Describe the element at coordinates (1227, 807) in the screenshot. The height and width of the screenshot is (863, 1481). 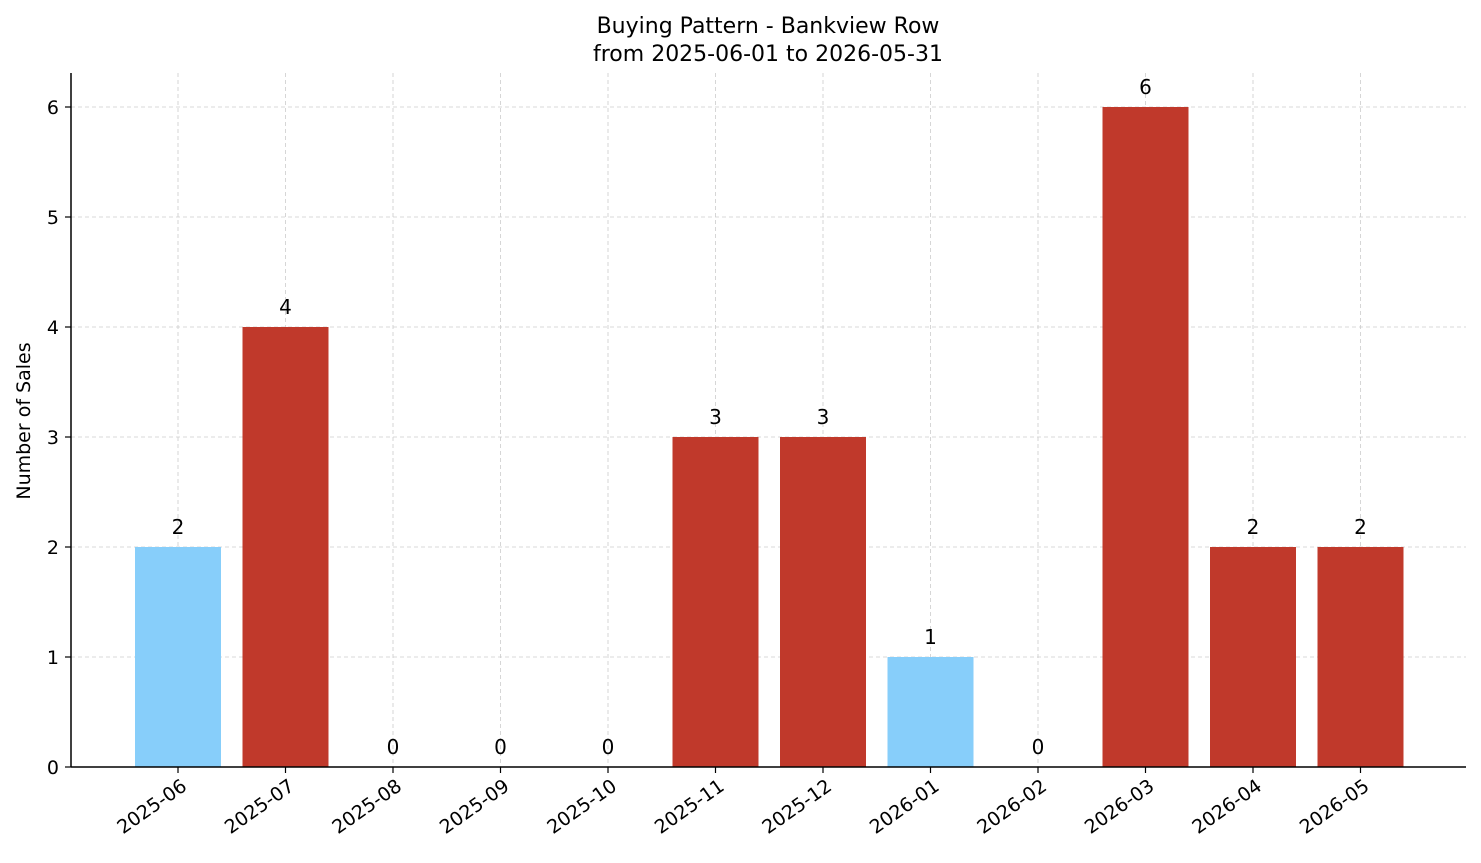
I see `x-tick-label: 2026-04` at that location.